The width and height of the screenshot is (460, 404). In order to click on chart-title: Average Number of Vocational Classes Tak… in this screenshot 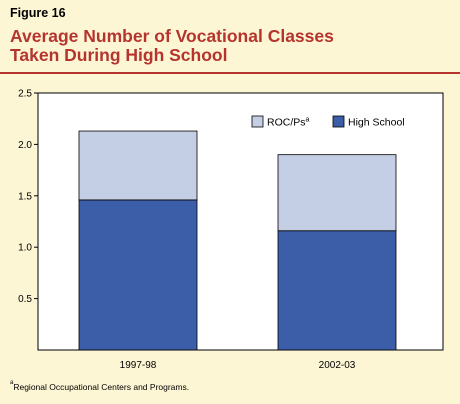, I will do `click(172, 46)`.